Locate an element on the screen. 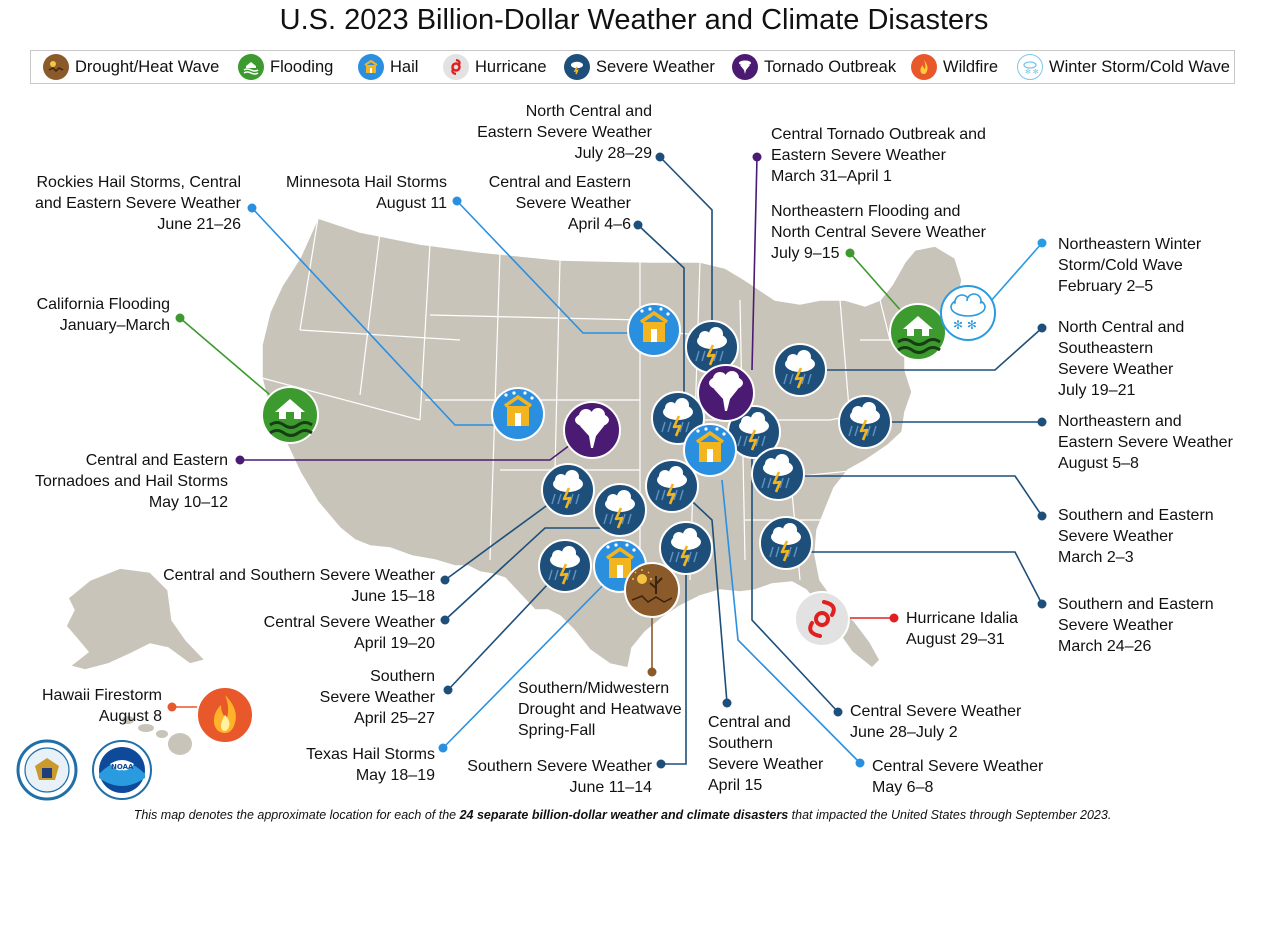  event-date: February 2–5 is located at coordinates (1106, 286).